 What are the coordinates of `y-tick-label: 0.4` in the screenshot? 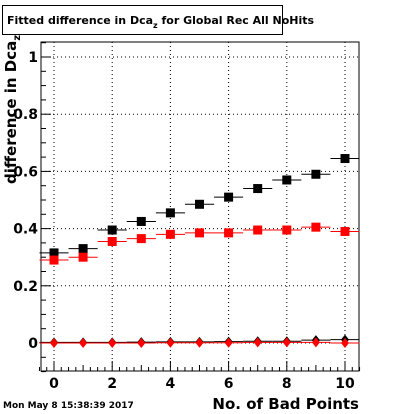 It's located at (25, 230).